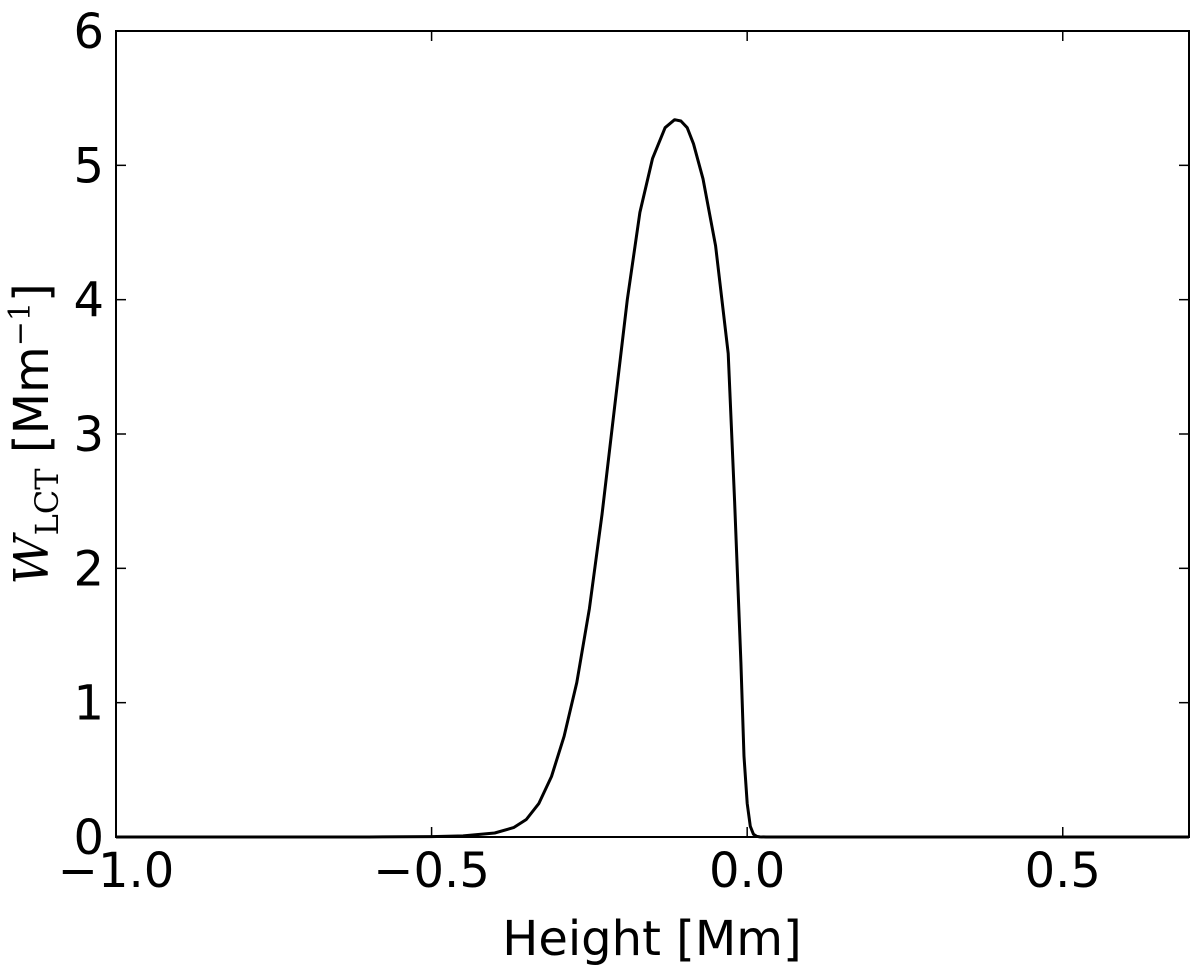 This screenshot has width=1200, height=967. I want to click on y-tick-label: 2, so click(88, 569).